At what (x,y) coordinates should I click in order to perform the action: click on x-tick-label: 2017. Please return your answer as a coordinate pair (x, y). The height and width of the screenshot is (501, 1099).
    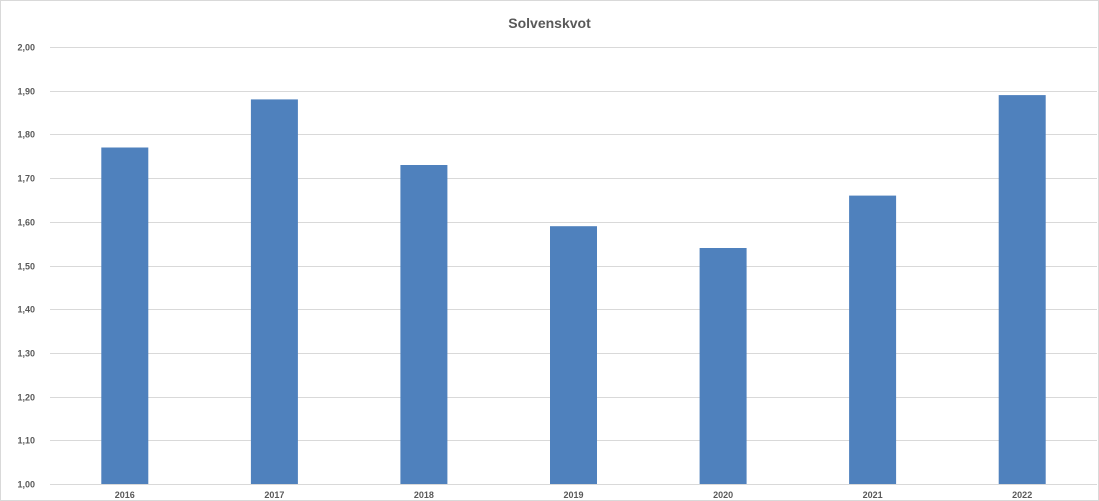
    Looking at the image, I should click on (274, 495).